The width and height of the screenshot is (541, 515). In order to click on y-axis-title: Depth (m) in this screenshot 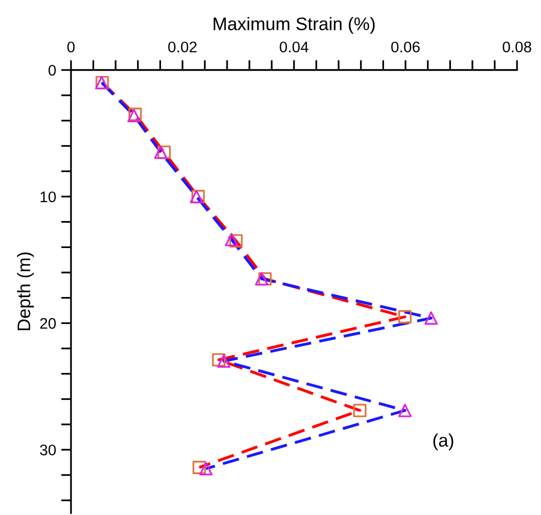, I will do `click(25, 291)`.